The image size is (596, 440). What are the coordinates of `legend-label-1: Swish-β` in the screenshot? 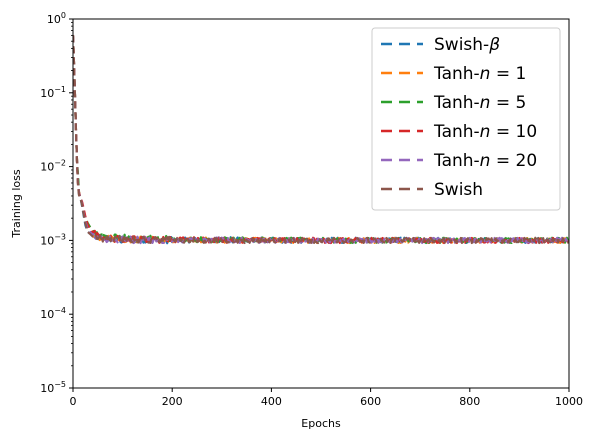 It's located at (467, 45).